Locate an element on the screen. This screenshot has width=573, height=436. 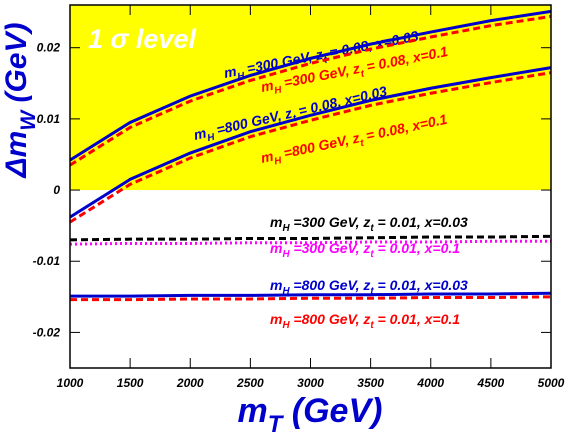
x-tick-label: 3500 is located at coordinates (370, 383).